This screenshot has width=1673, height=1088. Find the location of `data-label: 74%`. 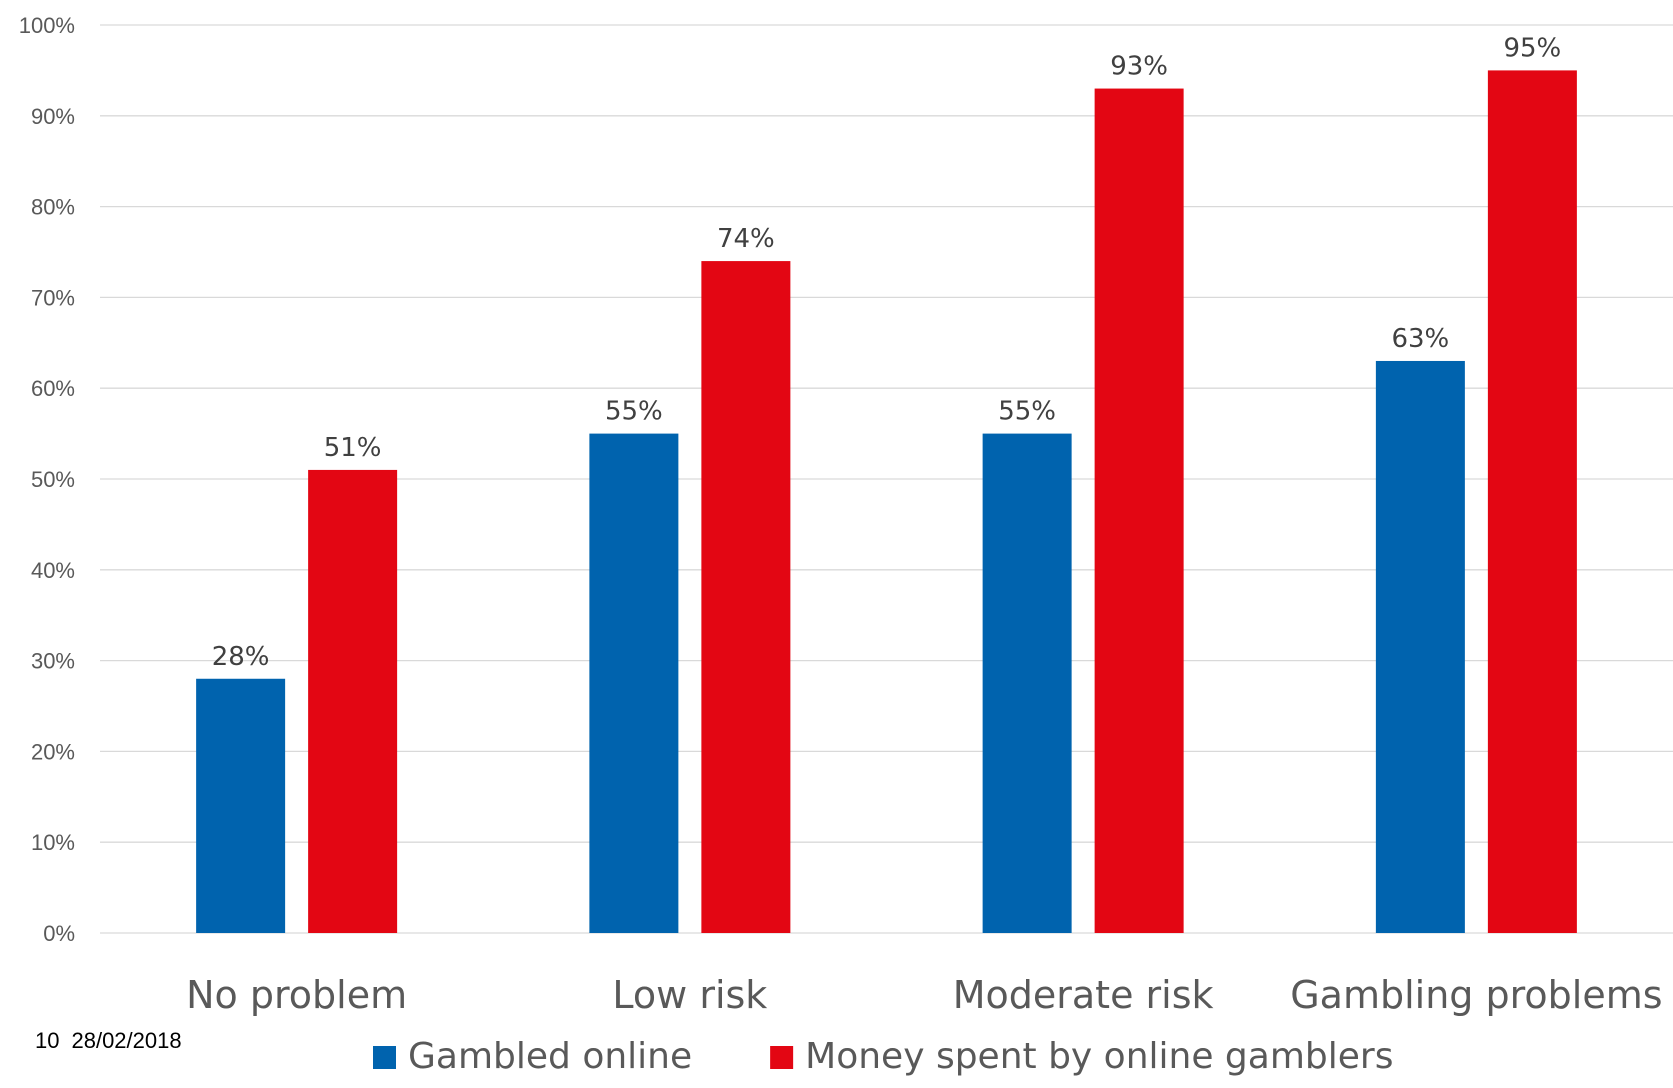

data-label: 74% is located at coordinates (746, 239).